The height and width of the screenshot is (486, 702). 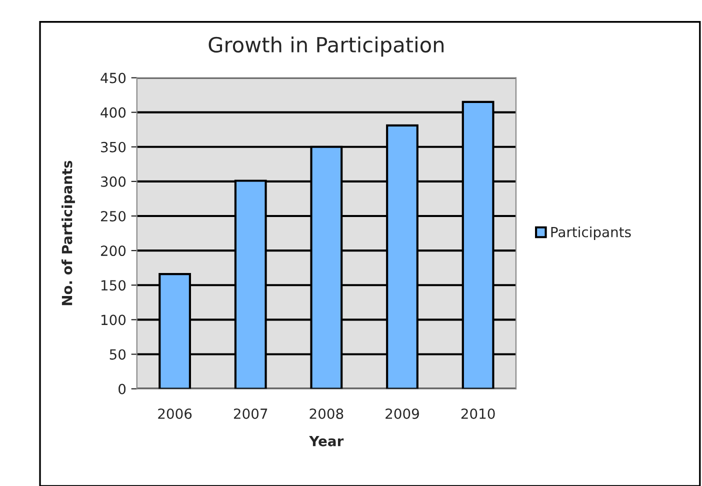 What do you see at coordinates (591, 233) in the screenshot?
I see `legend-label: Participants` at bounding box center [591, 233].